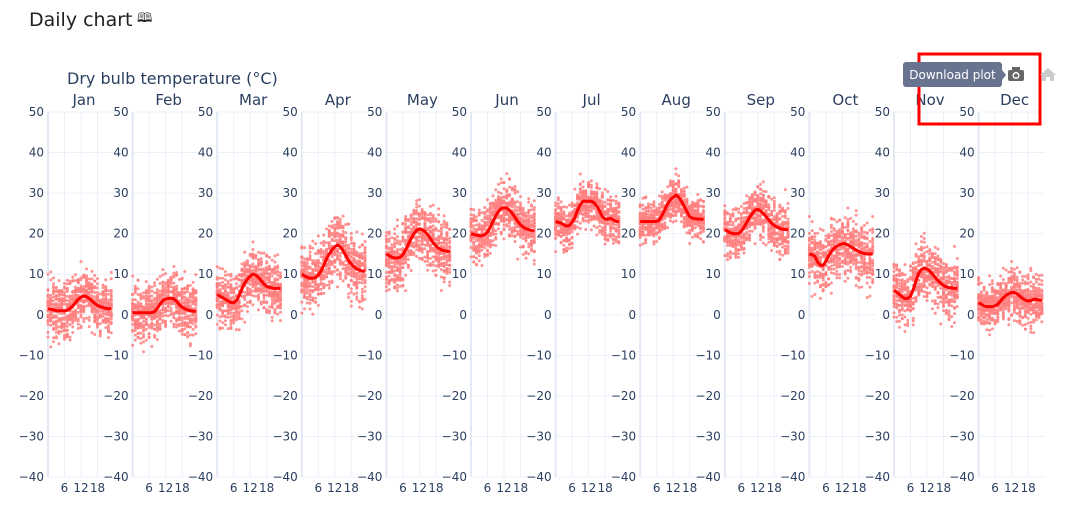 This screenshot has width=1075, height=515. I want to click on book-icon: 🕮, so click(145, 18).